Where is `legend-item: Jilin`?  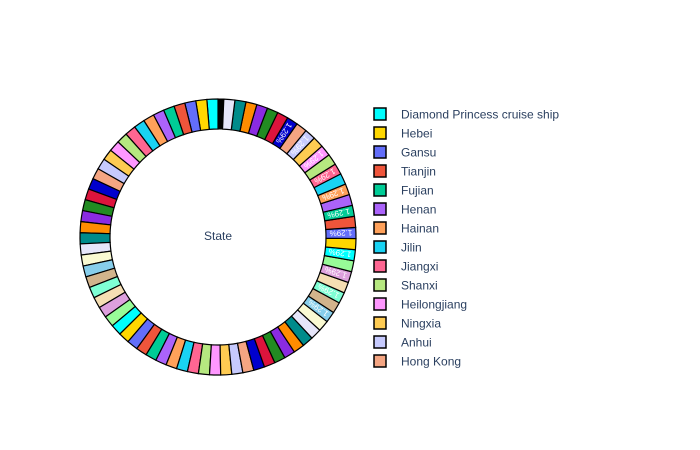 legend-item: Jilin is located at coordinates (397, 247).